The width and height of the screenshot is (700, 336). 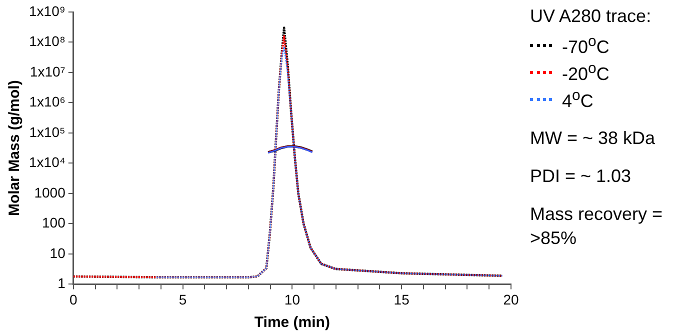 What do you see at coordinates (591, 16) in the screenshot?
I see `legend-title: UV A280 trace:` at bounding box center [591, 16].